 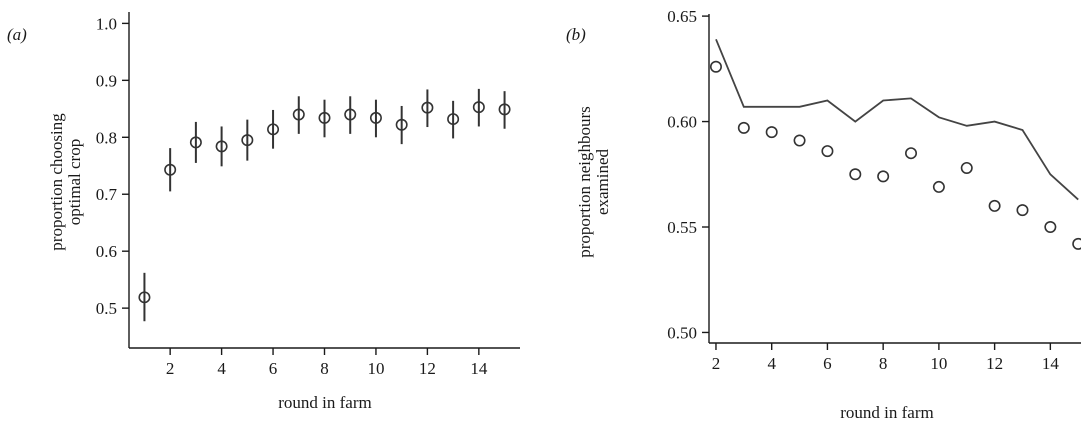 I want to click on y-axis-title-line: proportion choosing, so click(x=56, y=182).